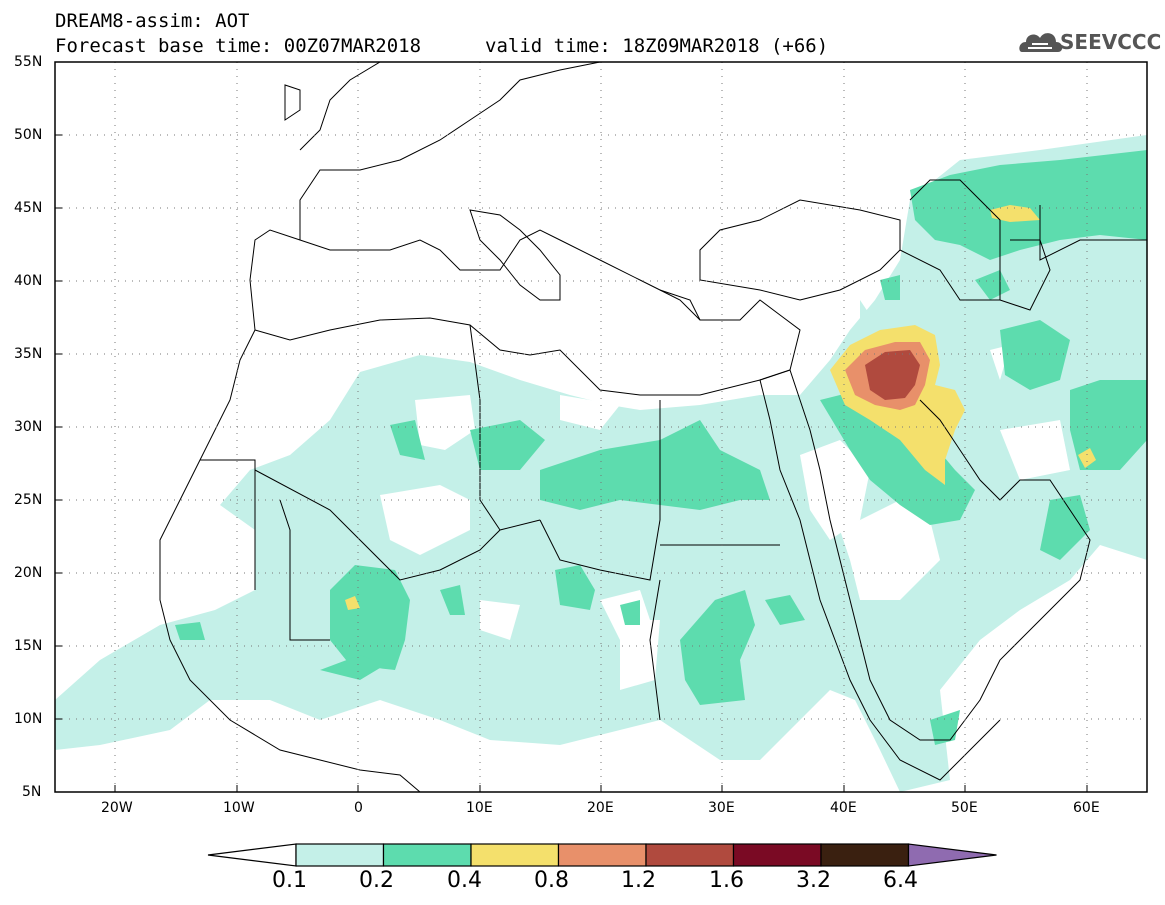 The image size is (1165, 905). Describe the element at coordinates (900, 880) in the screenshot. I see `colorbar-label: 6.4` at that location.